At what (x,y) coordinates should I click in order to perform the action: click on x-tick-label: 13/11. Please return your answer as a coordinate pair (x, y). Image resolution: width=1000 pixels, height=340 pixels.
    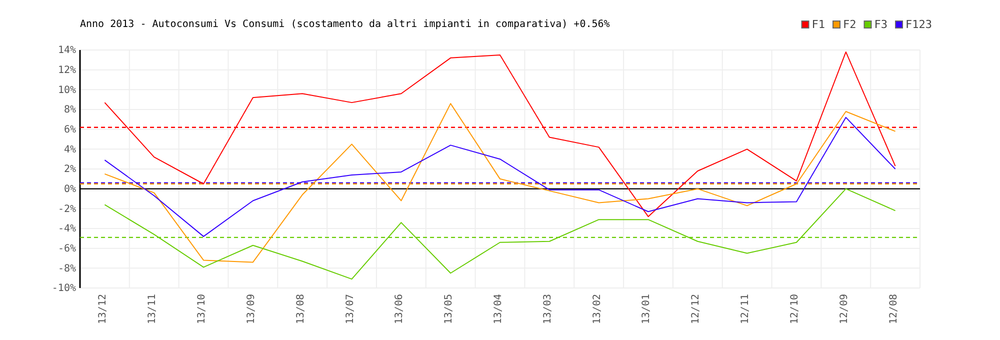
    Looking at the image, I should click on (152, 309).